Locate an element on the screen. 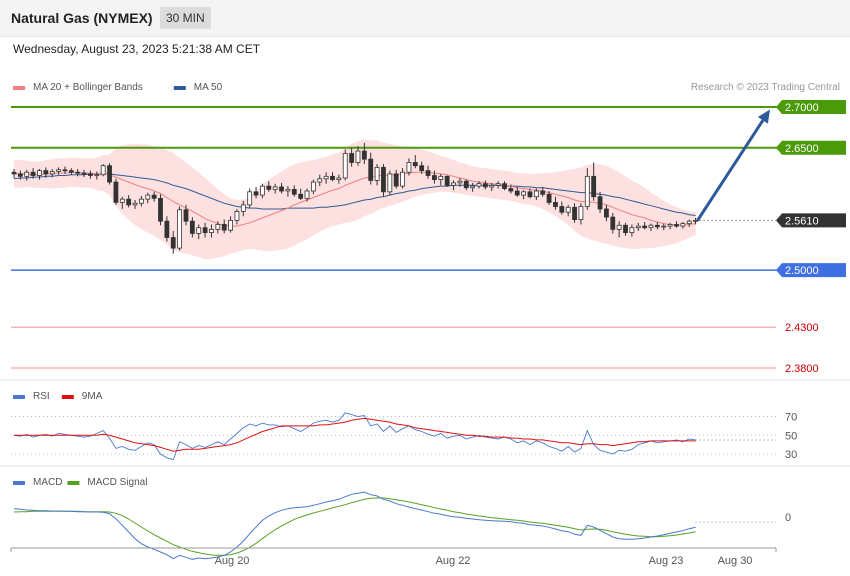 The width and height of the screenshot is (850, 576). ma20-line is located at coordinates (355, 199).